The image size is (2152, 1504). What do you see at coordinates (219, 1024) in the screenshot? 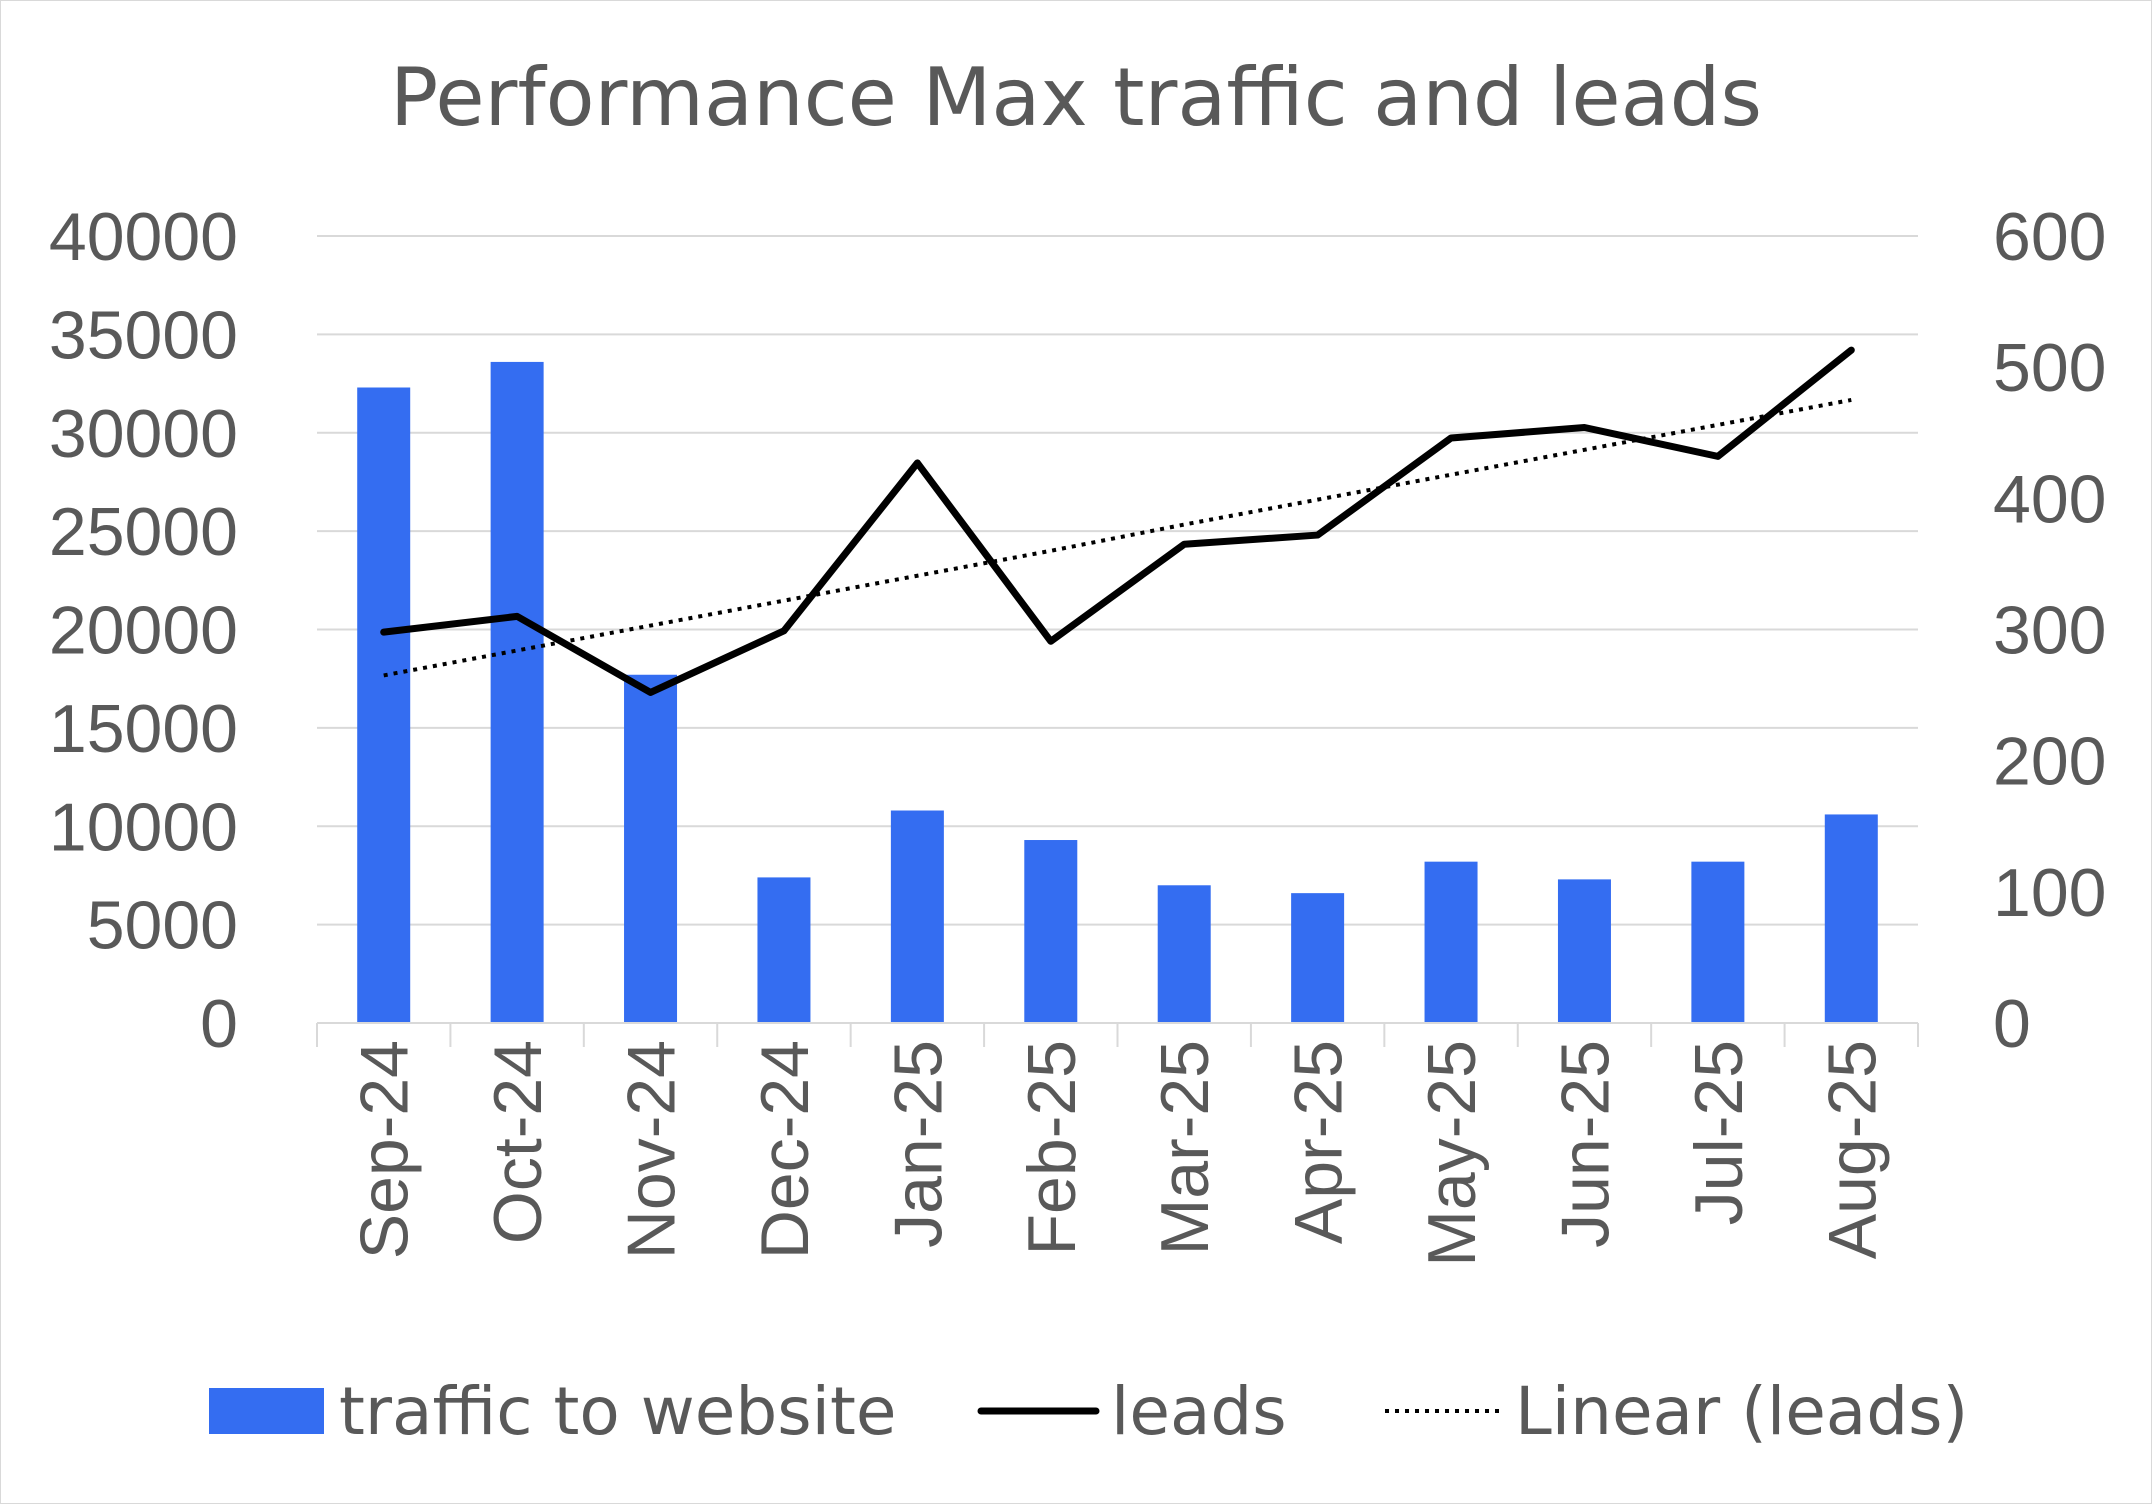
I see `y-left-tick-label: 0` at bounding box center [219, 1024].